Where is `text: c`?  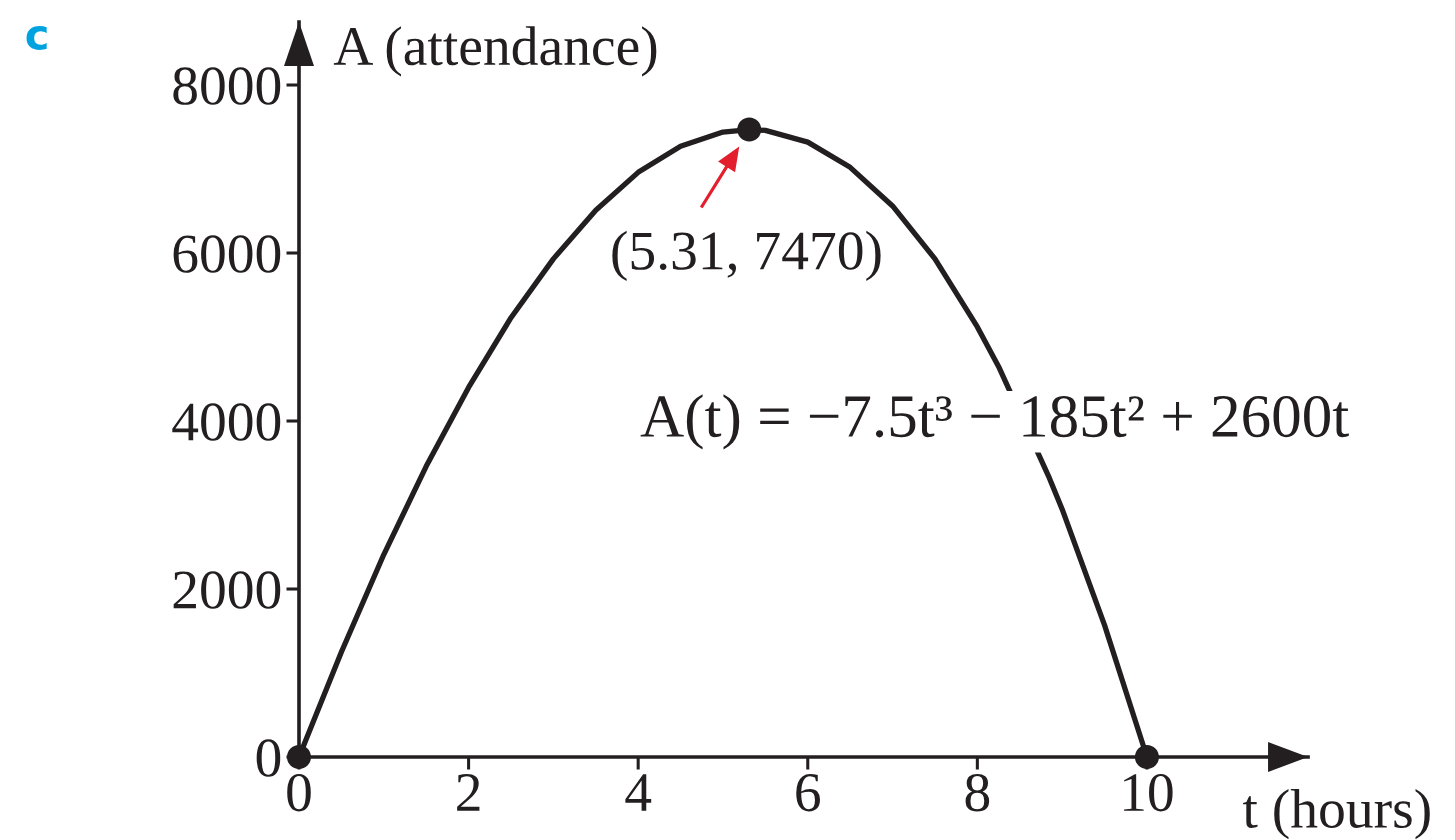
text: c is located at coordinates (36, 37).